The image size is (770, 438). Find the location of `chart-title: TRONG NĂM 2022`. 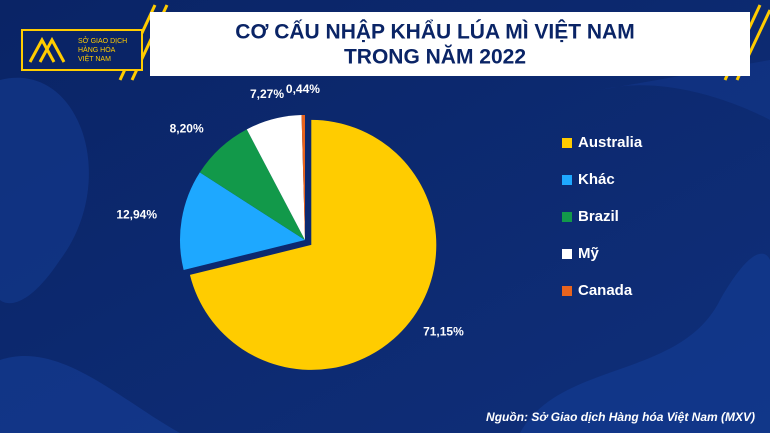

chart-title: TRONG NĂM 2022 is located at coordinates (435, 57).